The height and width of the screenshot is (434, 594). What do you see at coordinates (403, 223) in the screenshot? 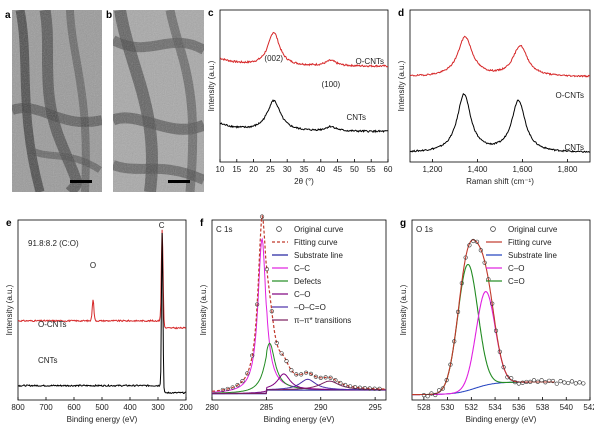
I see `panel-label-g: g` at bounding box center [403, 223].